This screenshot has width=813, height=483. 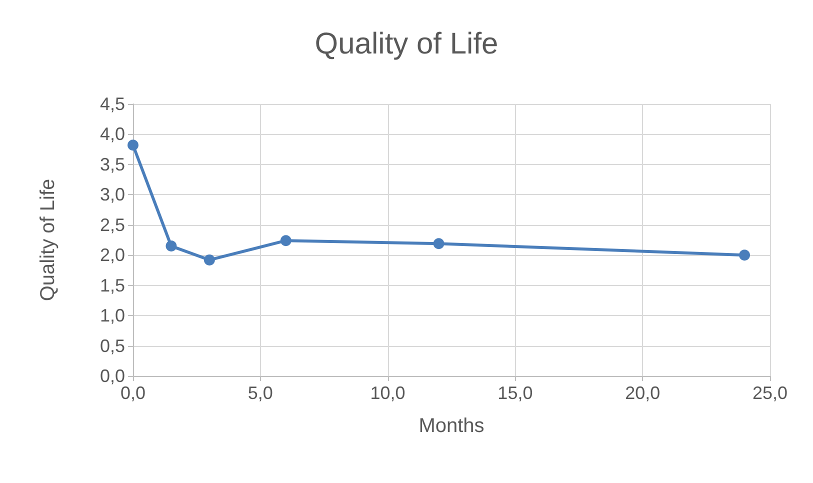 What do you see at coordinates (260, 393) in the screenshot?
I see `x-tick-label: 5,0` at bounding box center [260, 393].